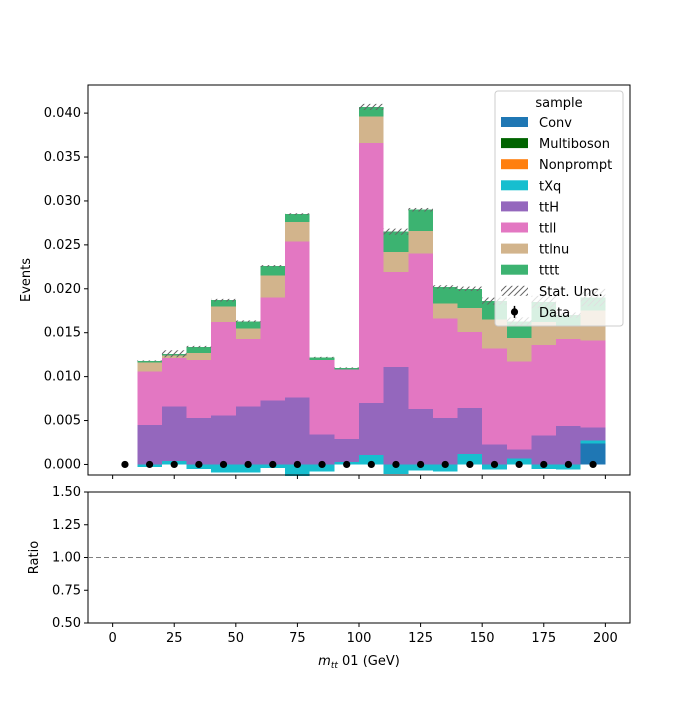  I want to click on ratio-x-tick-label: 150, so click(482, 638).